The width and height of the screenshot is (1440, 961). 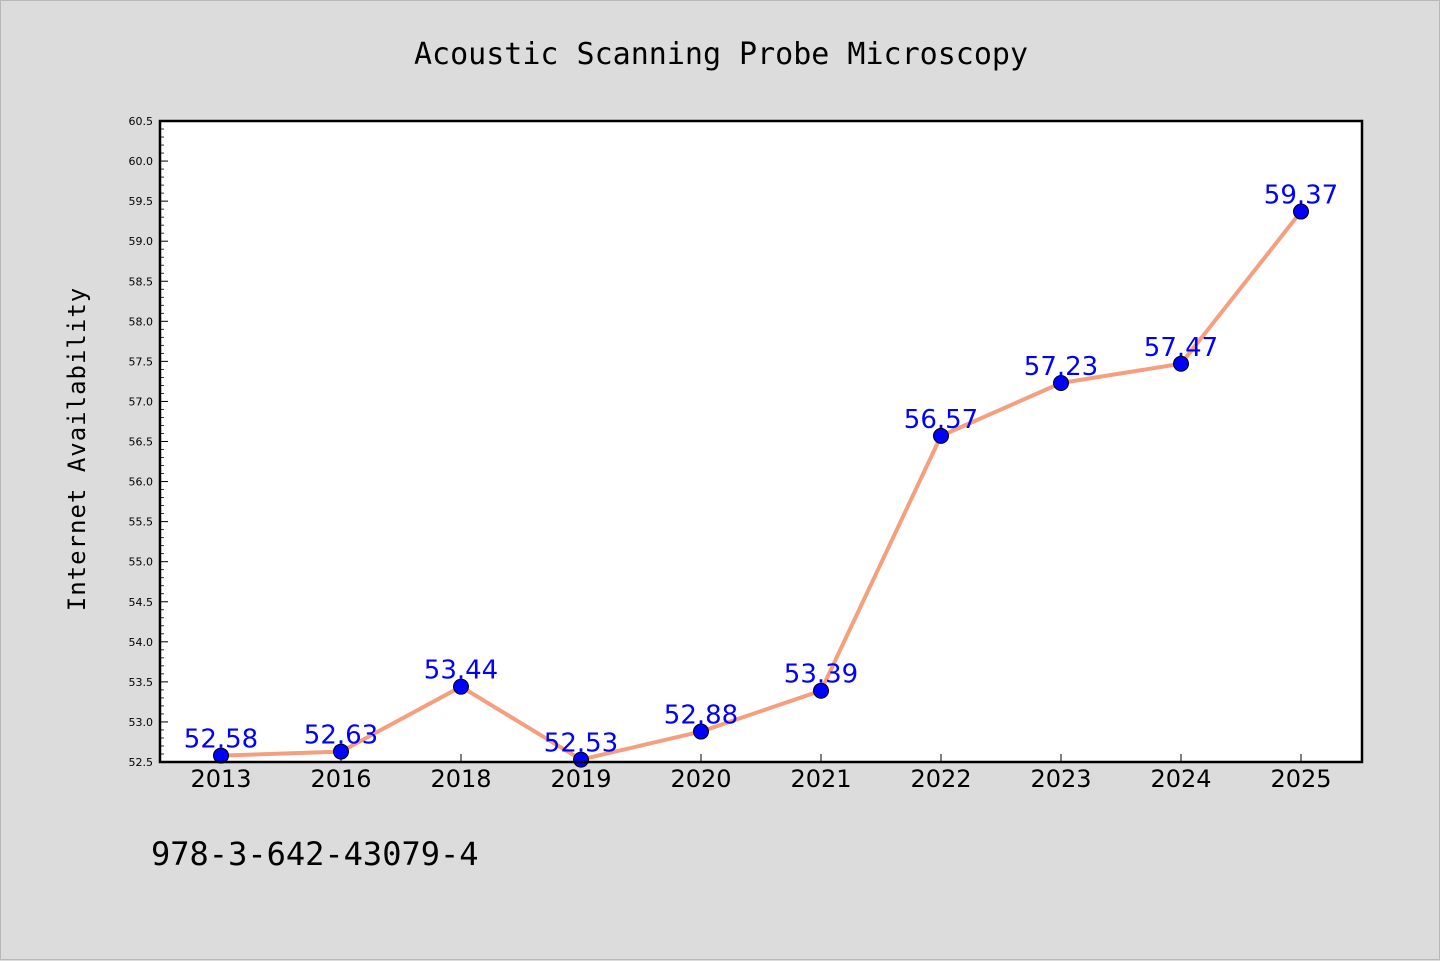 I want to click on data-label: 57.47, so click(x=1181, y=348).